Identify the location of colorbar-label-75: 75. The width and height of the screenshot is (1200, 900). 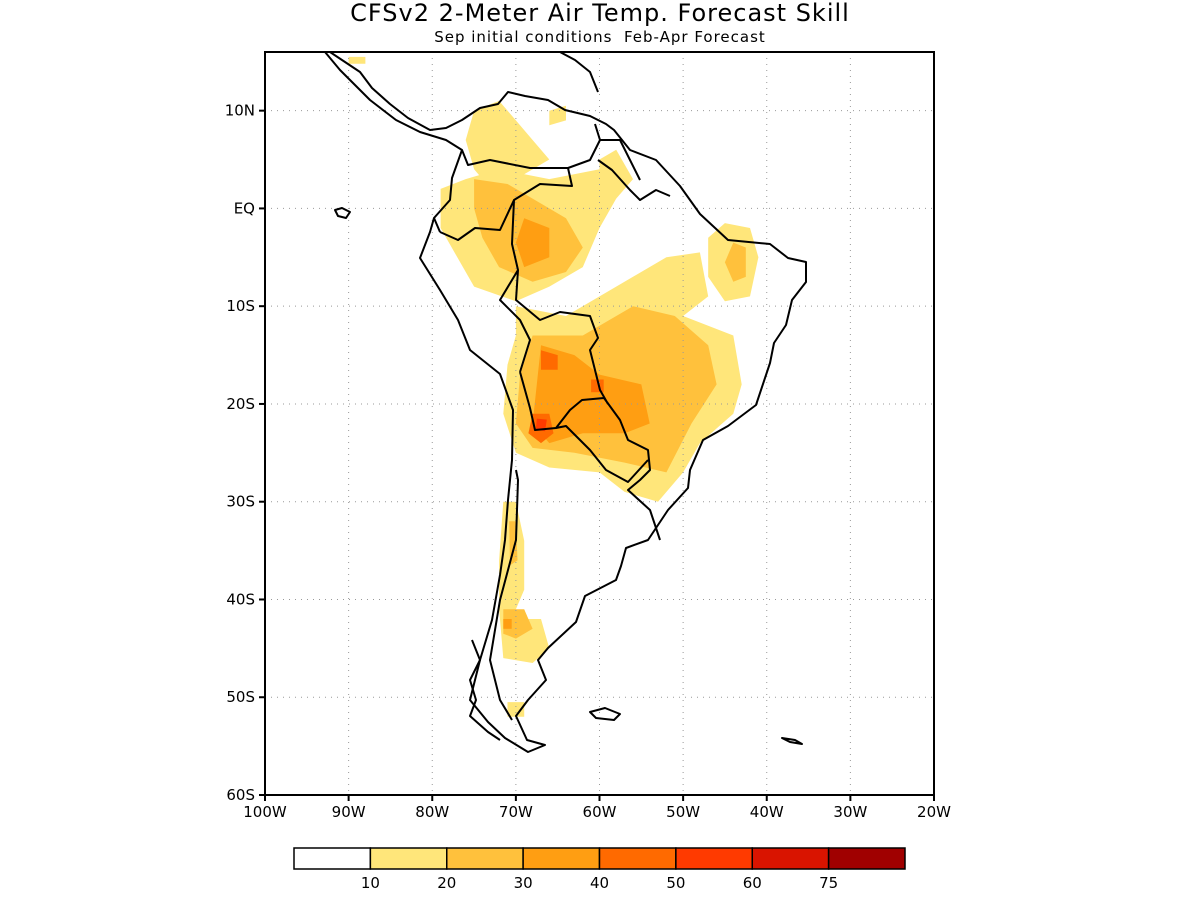
(828, 883).